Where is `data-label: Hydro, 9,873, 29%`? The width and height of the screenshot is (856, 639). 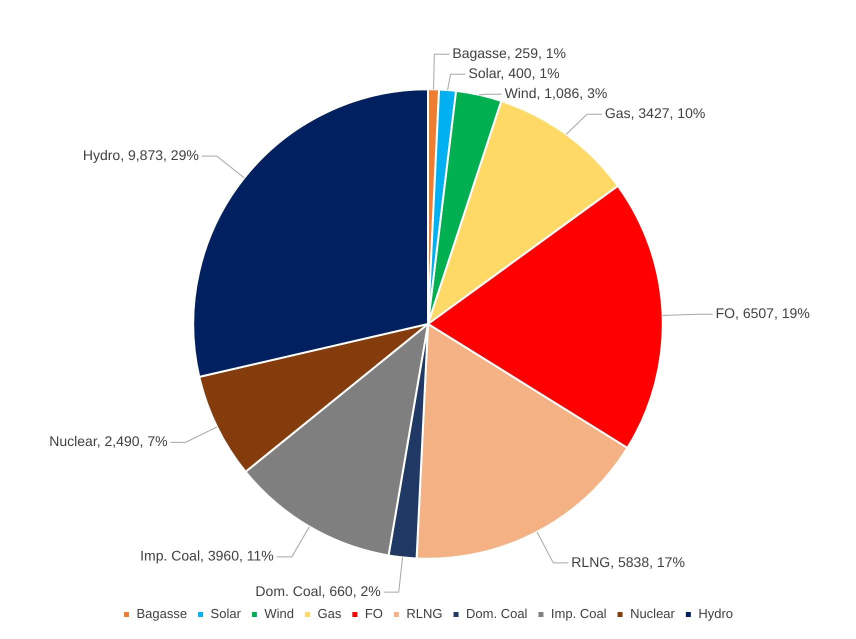 data-label: Hydro, 9,873, 29% is located at coordinates (140, 154).